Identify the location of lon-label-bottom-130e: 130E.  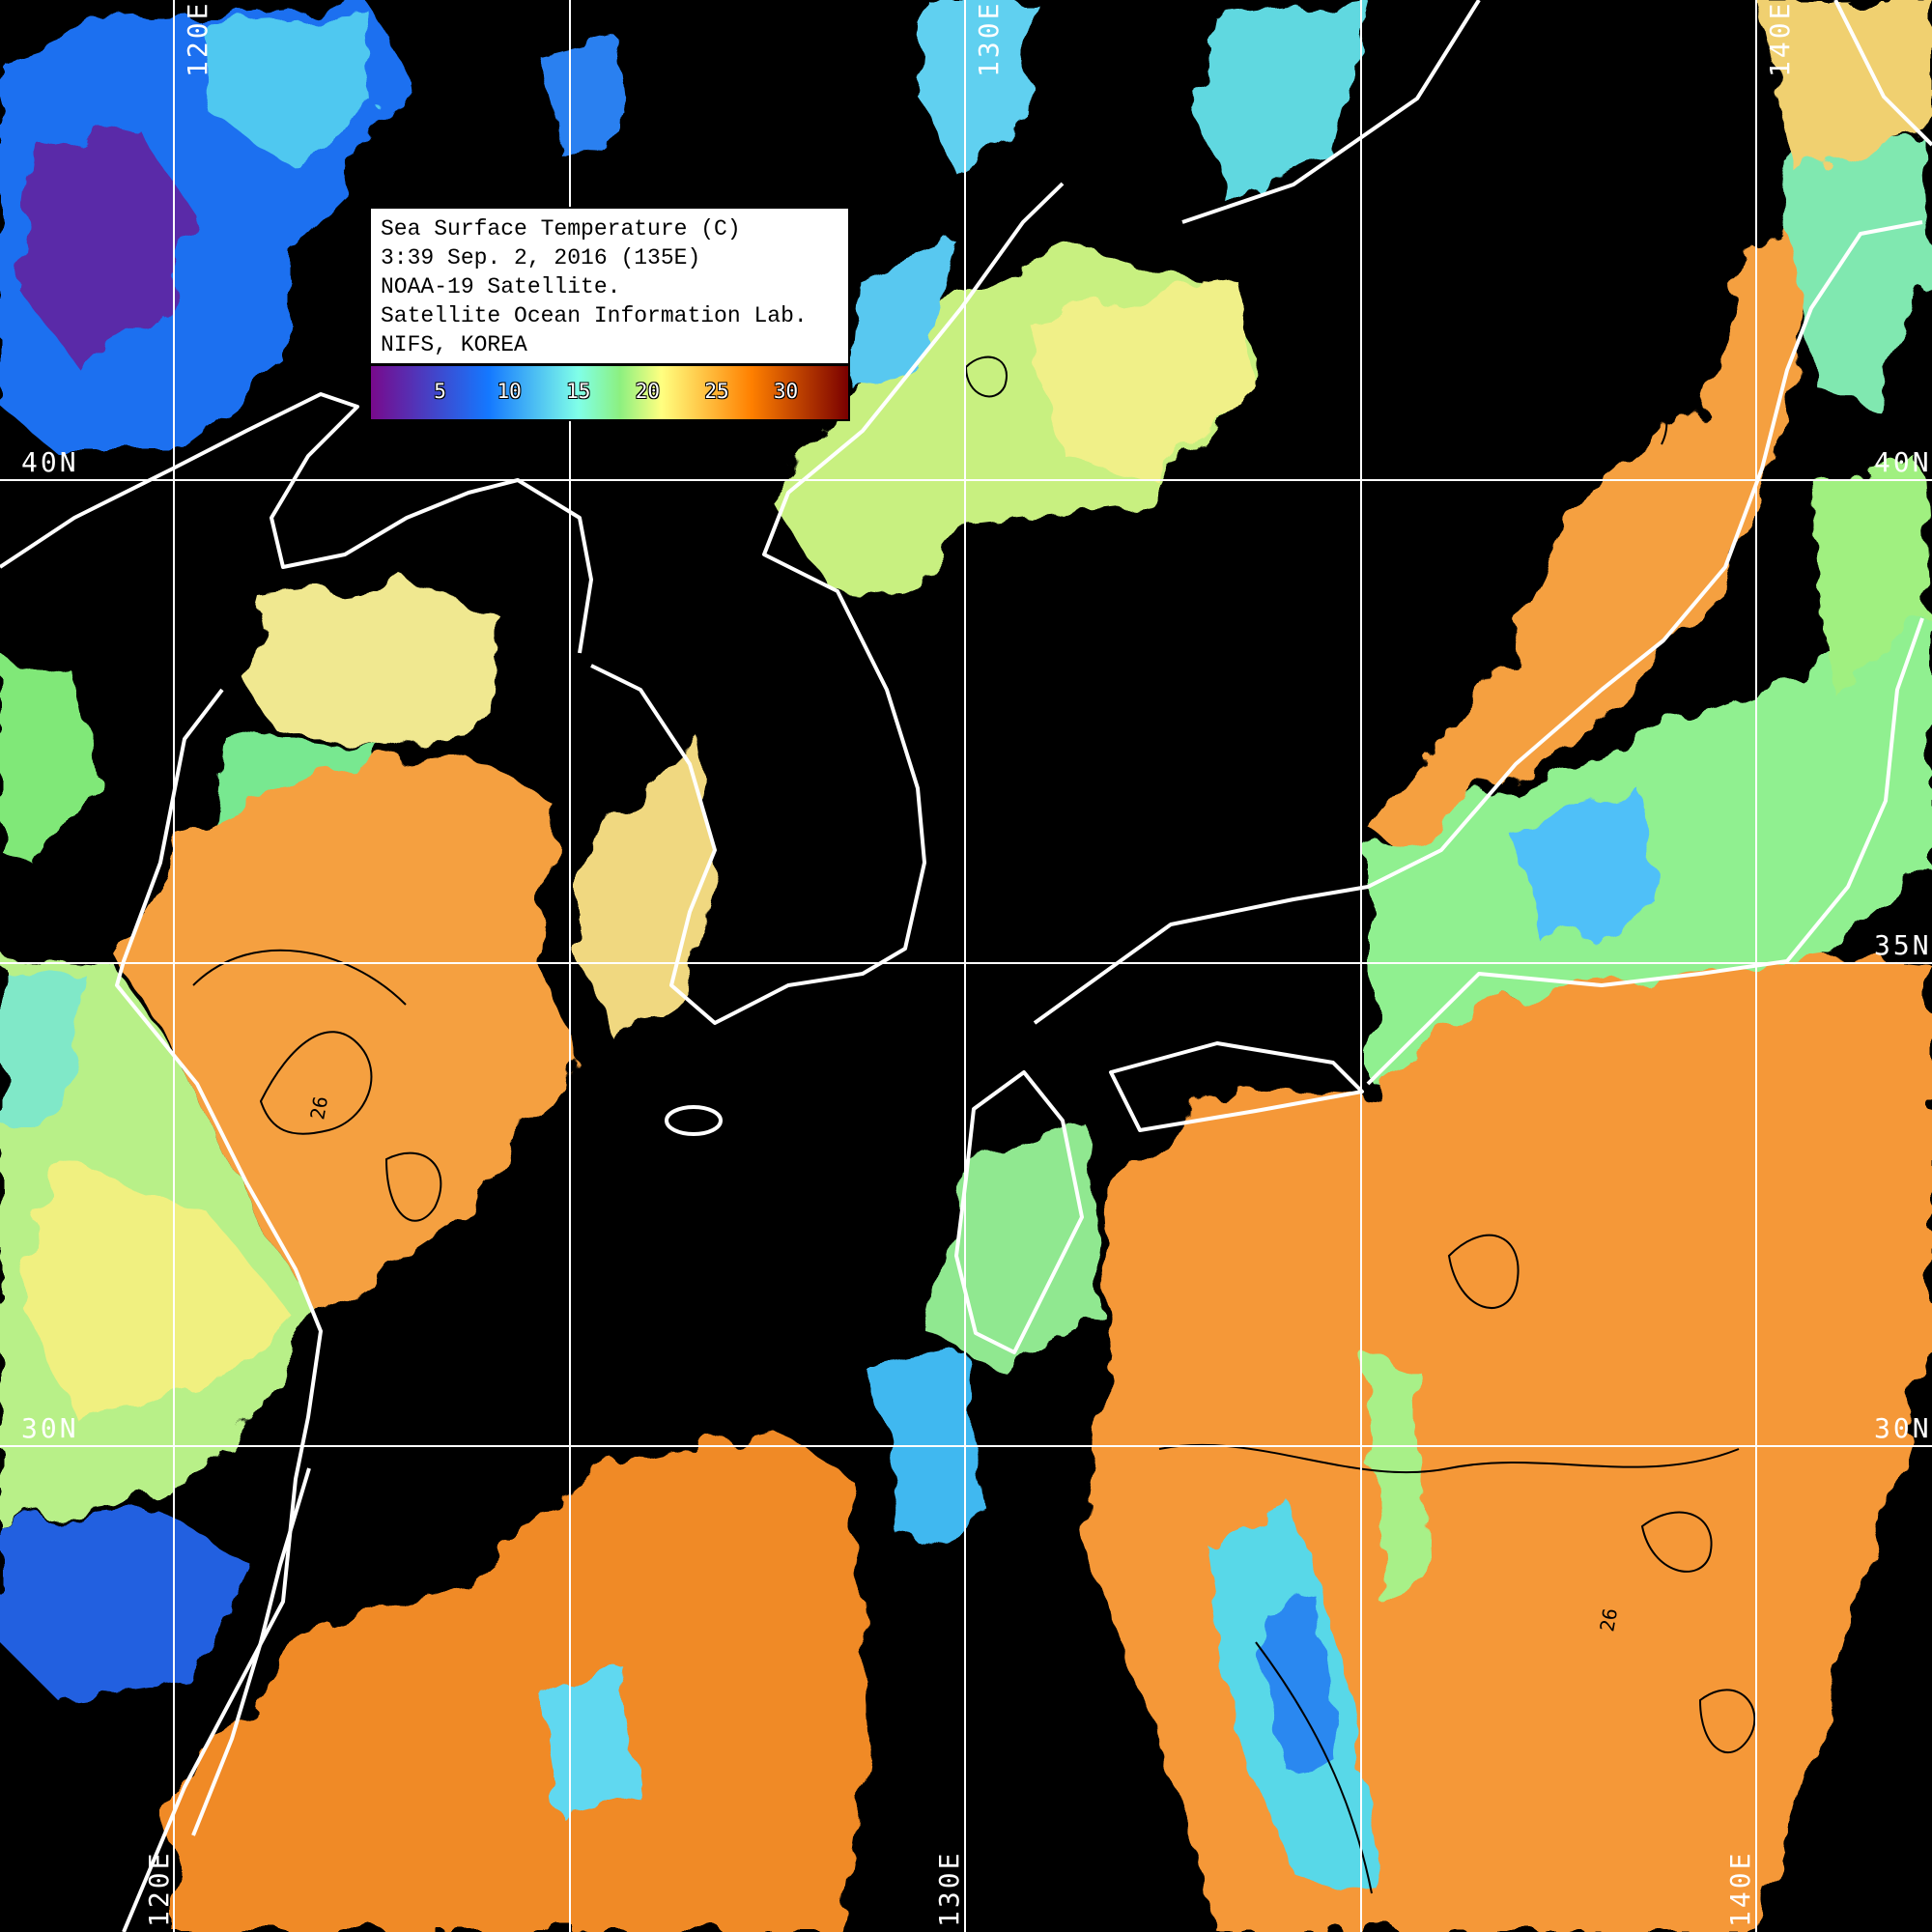
(949, 1888).